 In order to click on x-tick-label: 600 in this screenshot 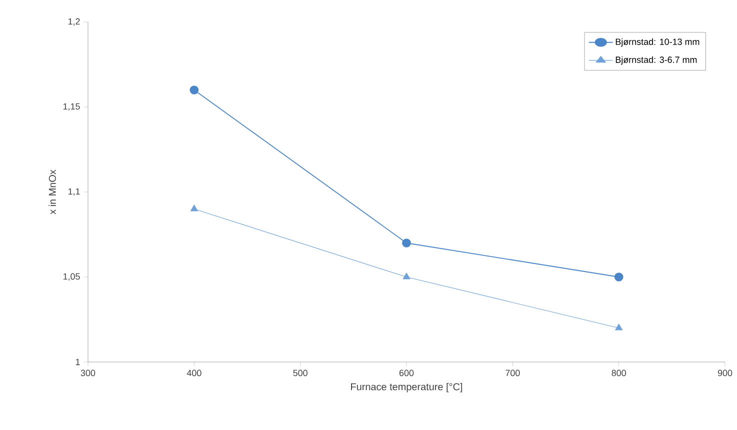, I will do `click(406, 373)`.